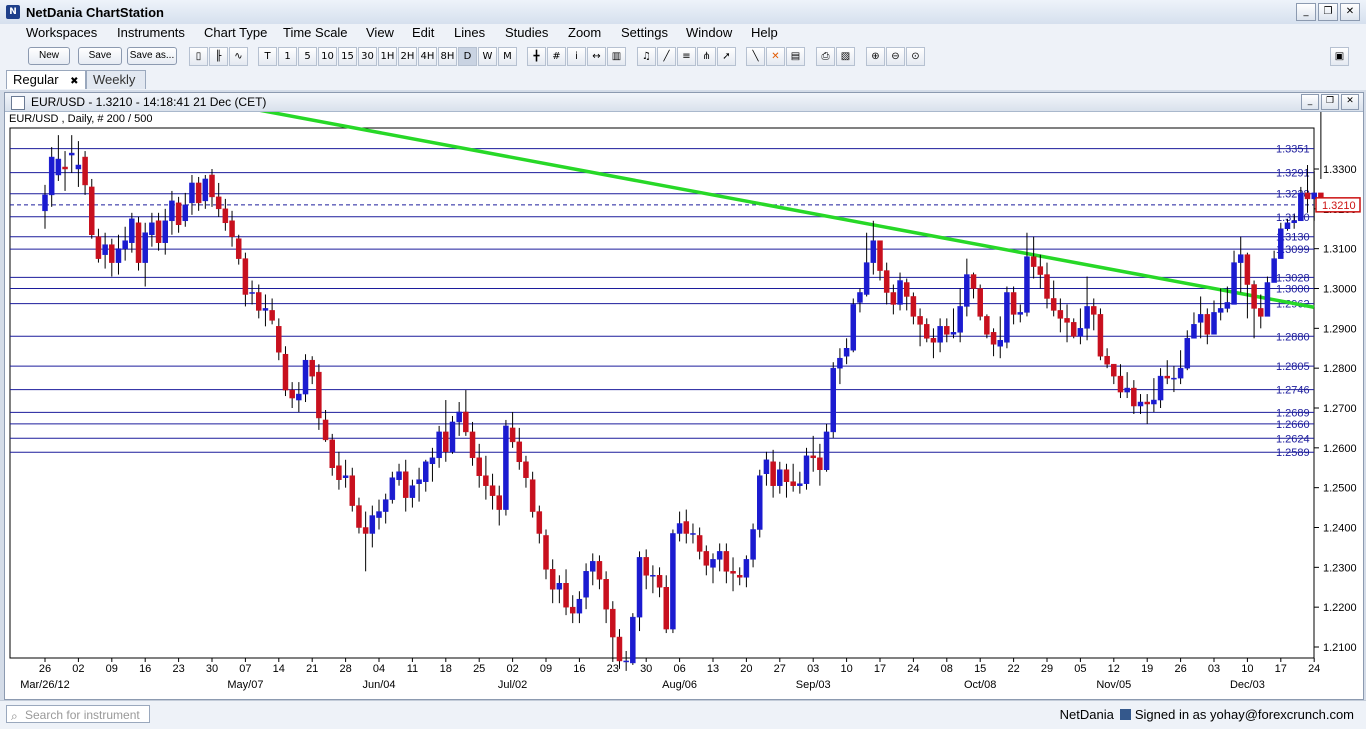 The image size is (1366, 729). I want to click on cursor-icon: ➚, so click(726, 56).